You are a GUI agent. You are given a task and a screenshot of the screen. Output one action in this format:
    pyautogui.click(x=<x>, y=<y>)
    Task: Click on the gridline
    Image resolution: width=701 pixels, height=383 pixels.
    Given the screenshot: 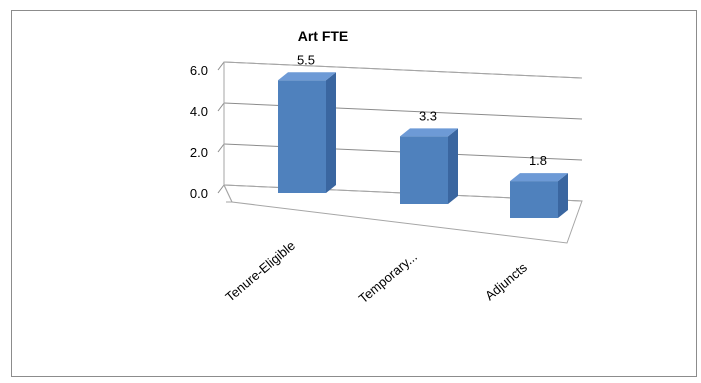 What is the action you would take?
    pyautogui.click(x=403, y=111)
    